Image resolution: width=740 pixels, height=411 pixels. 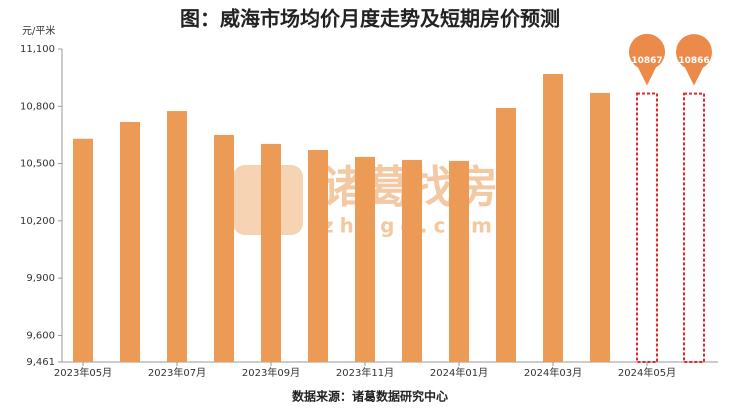 I want to click on forecast-label: 10866, so click(x=693, y=61).